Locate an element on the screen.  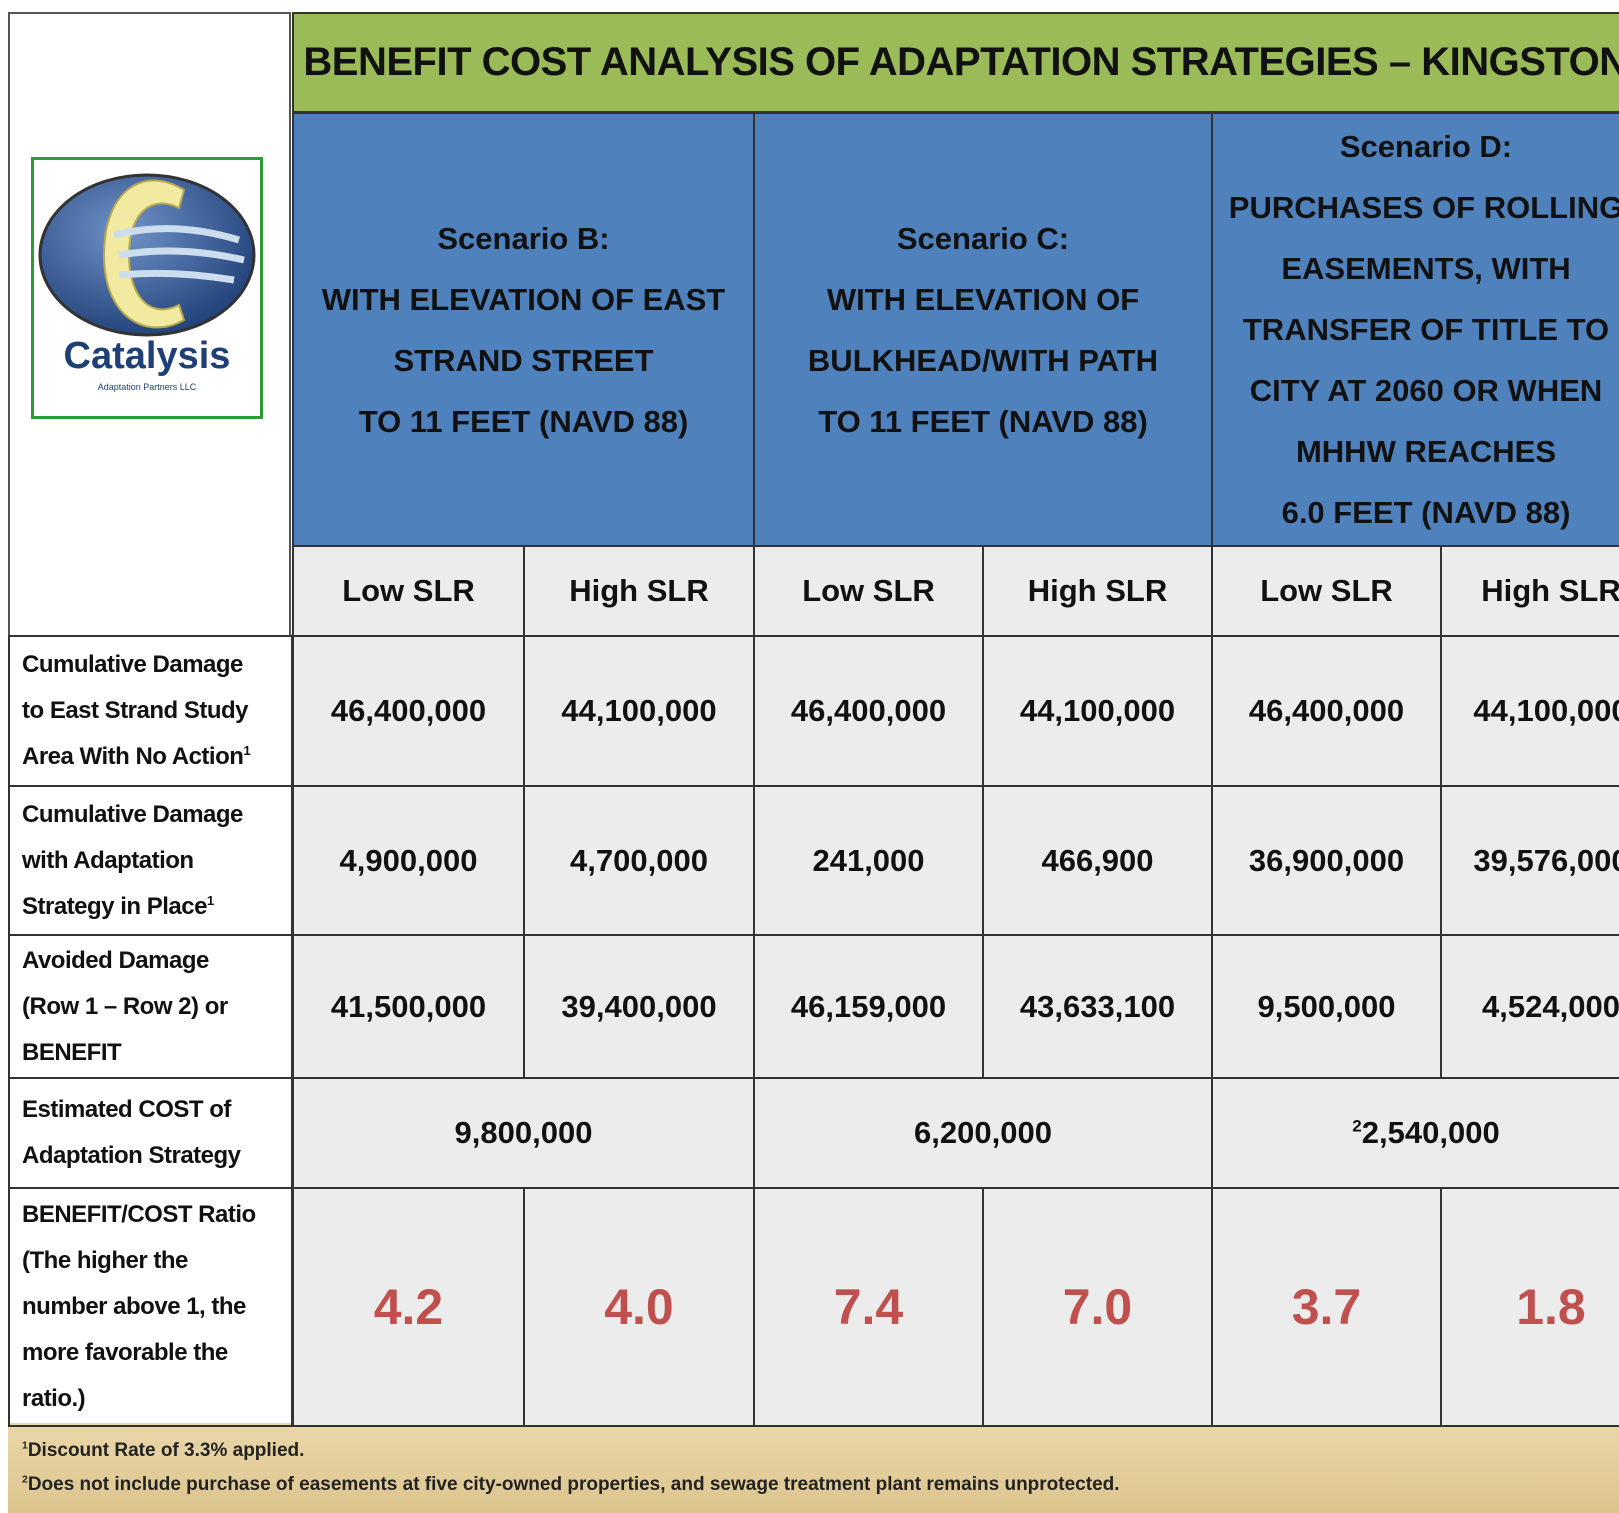
ratio-value: 4.2 is located at coordinates (408, 1307).